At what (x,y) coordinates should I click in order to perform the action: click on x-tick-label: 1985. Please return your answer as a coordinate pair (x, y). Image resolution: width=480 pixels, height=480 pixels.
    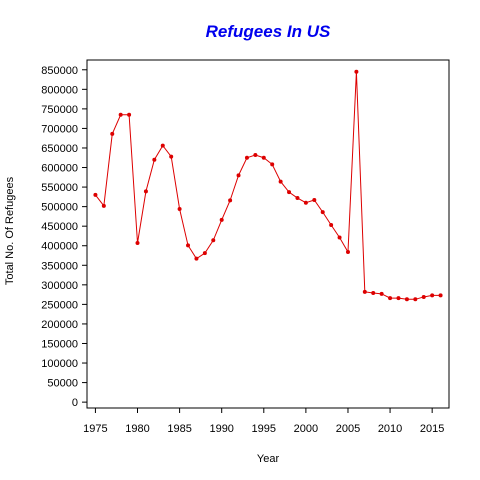
    Looking at the image, I should click on (179, 429).